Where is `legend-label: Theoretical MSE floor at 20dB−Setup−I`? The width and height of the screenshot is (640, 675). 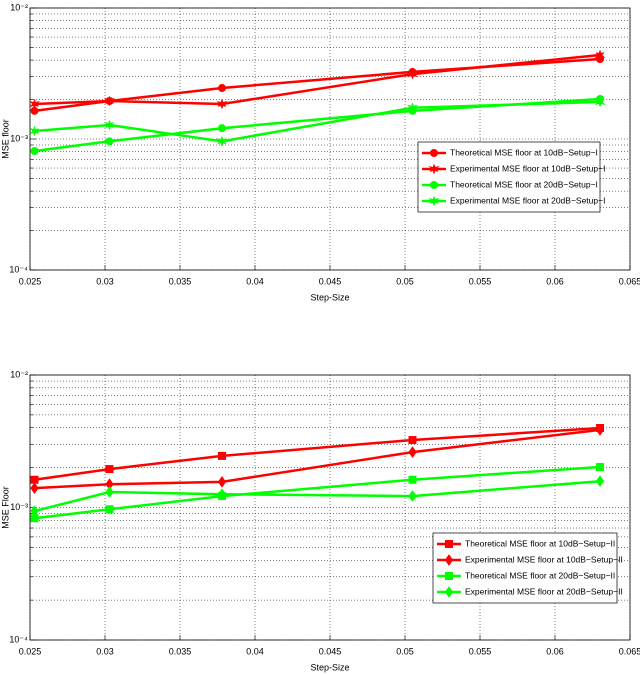 legend-label: Theoretical MSE floor at 20dB−Setup−I is located at coordinates (524, 184).